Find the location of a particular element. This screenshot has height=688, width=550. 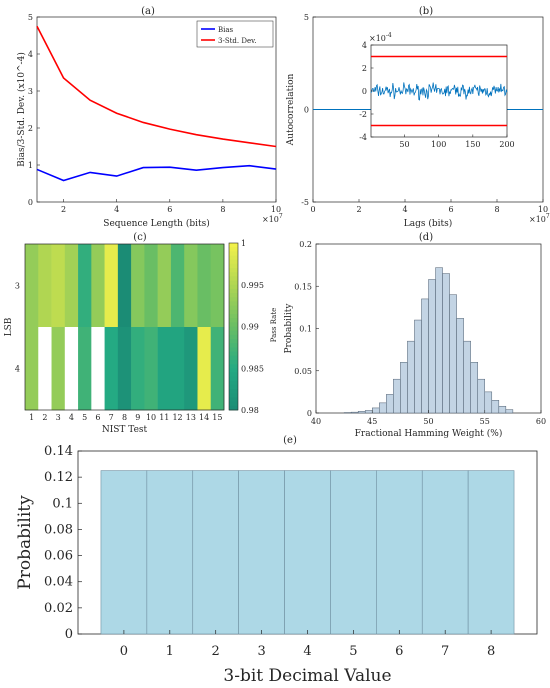

panel-d-x-tick-label: 55 is located at coordinates (485, 421).